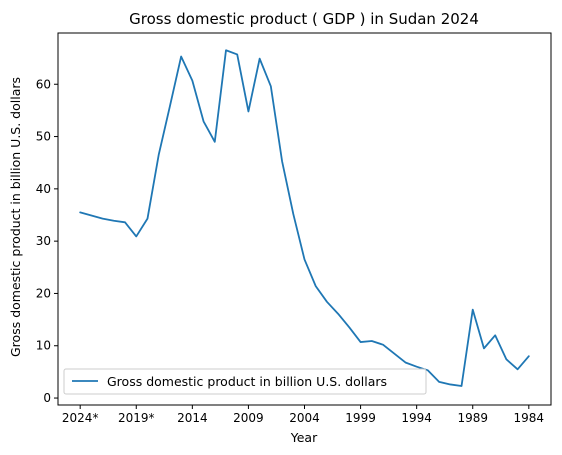  Describe the element at coordinates (43, 189) in the screenshot. I see `y-tick-label: 40` at that location.